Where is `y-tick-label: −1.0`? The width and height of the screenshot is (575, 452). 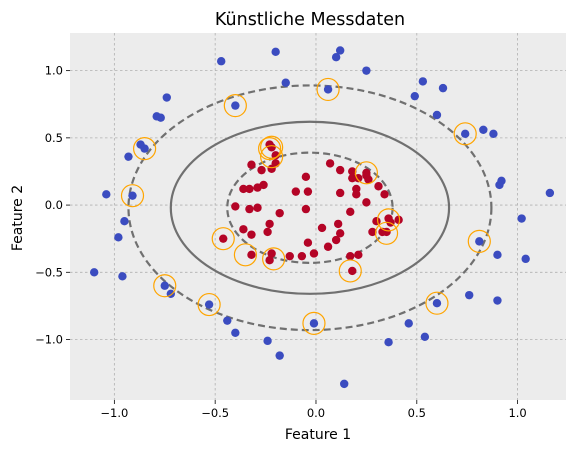
y-tick-label: −1.0 is located at coordinates (49, 340).